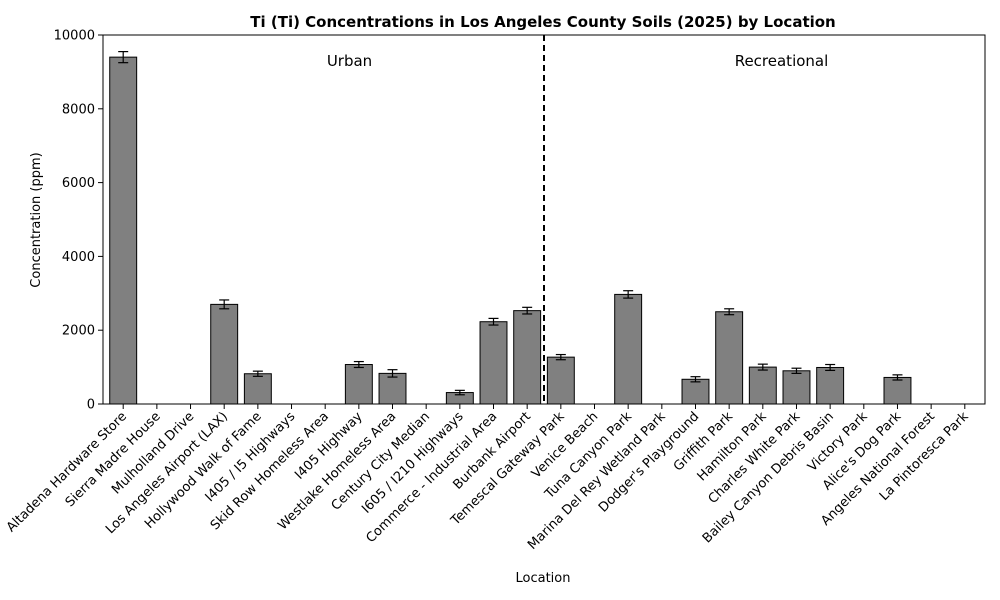 Image resolution: width=1000 pixels, height=600 pixels. Describe the element at coordinates (349, 61) in the screenshot. I see `region-label-urban: Urban` at that location.